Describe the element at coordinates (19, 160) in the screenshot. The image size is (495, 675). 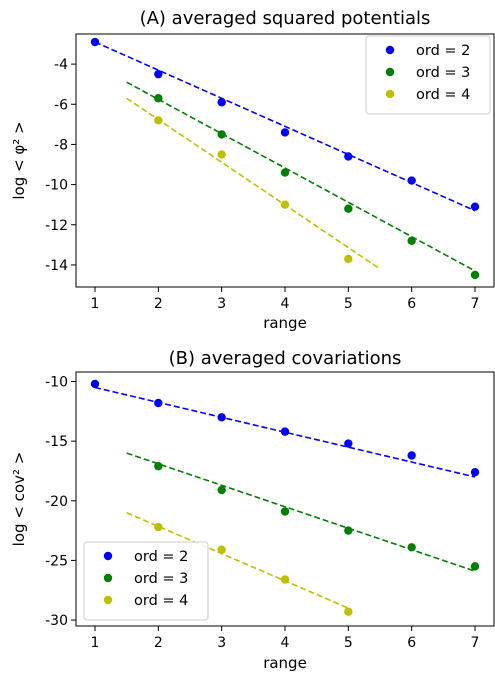
I see `y-axis-label: log < φ² >` at that location.